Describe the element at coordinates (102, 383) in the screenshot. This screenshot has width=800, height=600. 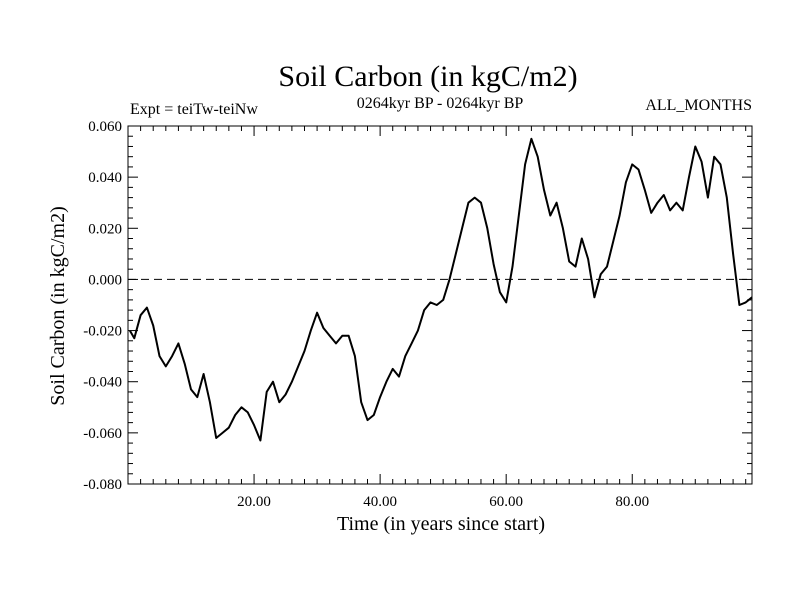
I see `y-tick-label: -0.040` at that location.